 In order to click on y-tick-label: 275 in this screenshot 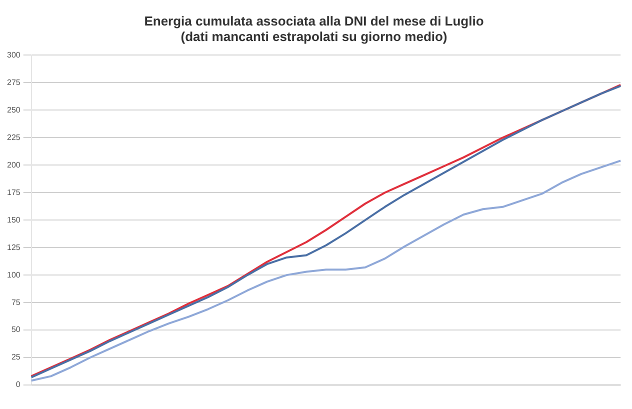, I will do `click(13, 82)`.